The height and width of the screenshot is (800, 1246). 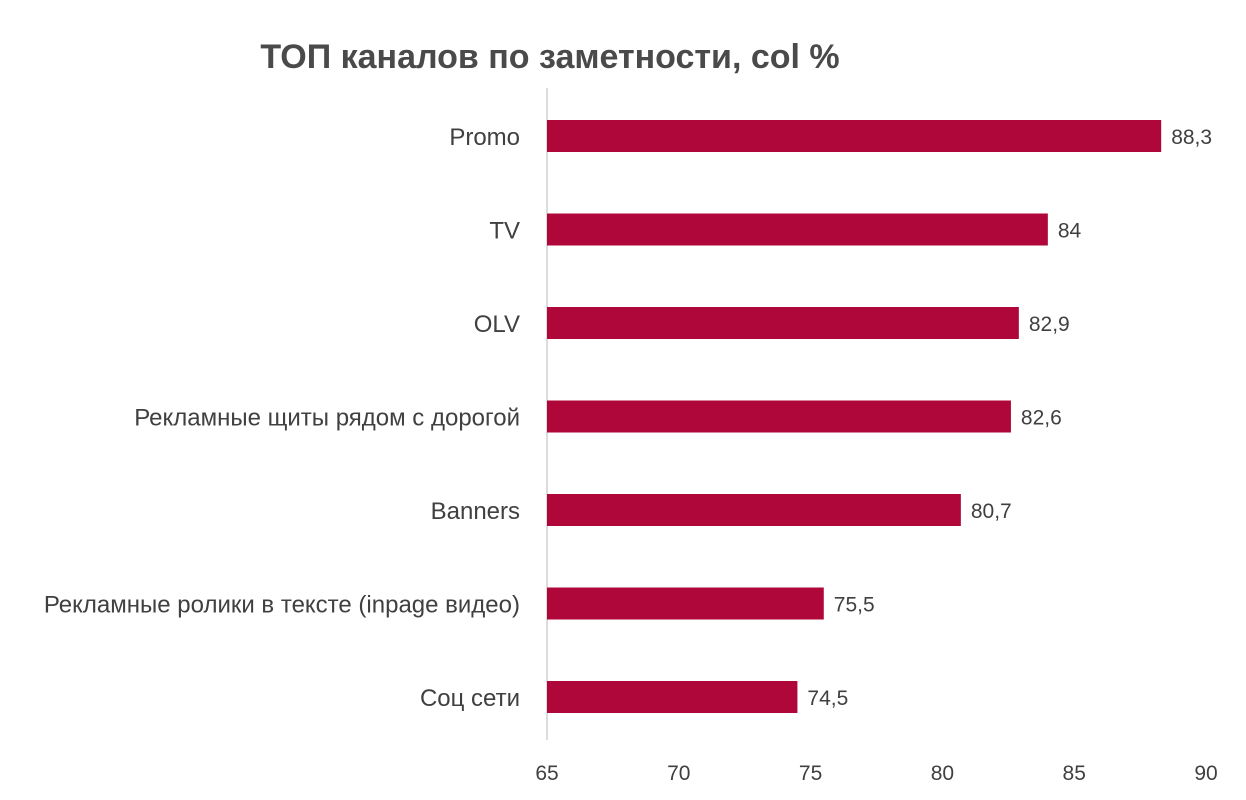 I want to click on chart-title: ТОП каналов по заметности, col %, so click(x=550, y=57).